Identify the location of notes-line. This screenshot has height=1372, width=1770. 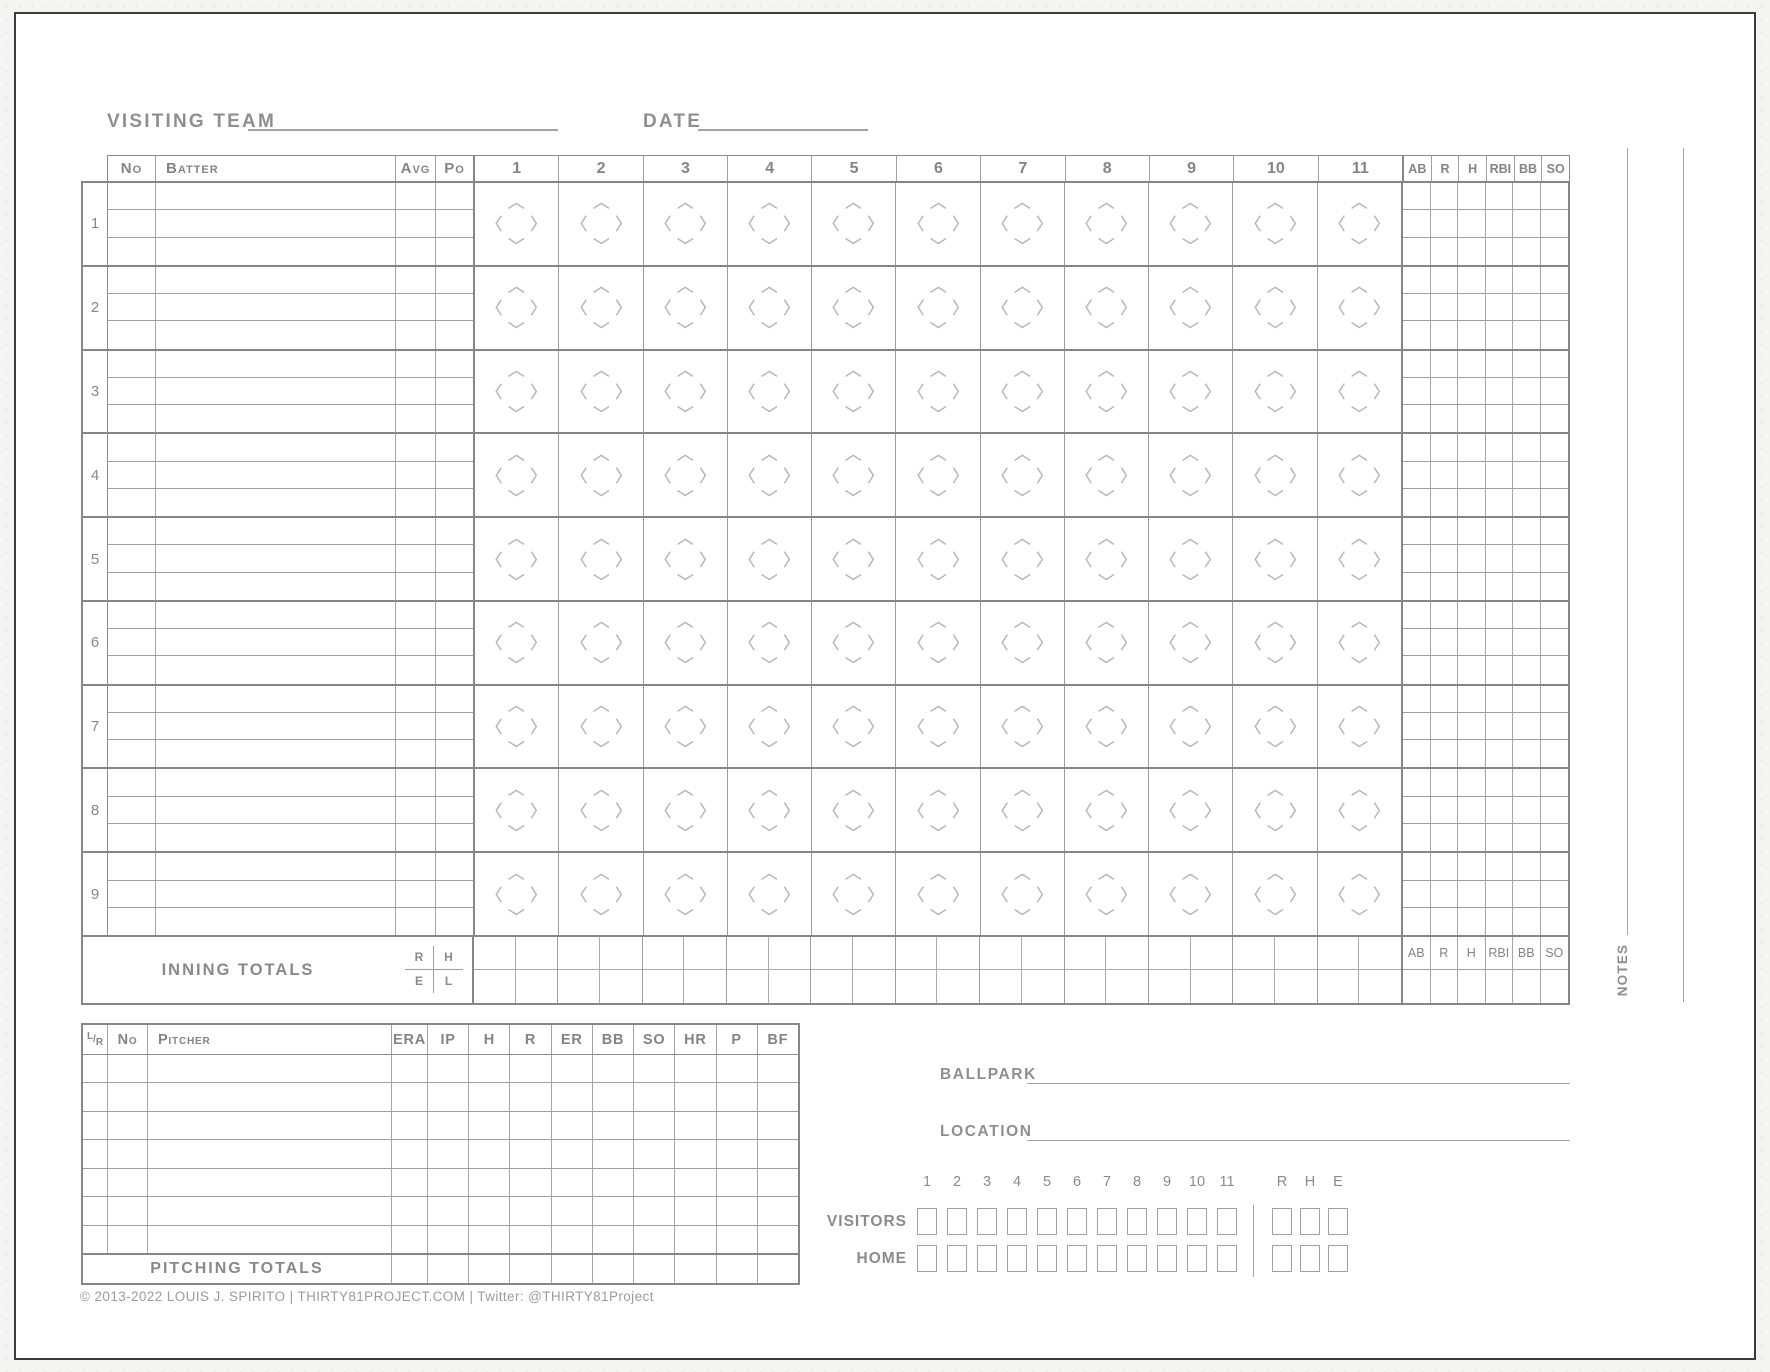
(1627, 541).